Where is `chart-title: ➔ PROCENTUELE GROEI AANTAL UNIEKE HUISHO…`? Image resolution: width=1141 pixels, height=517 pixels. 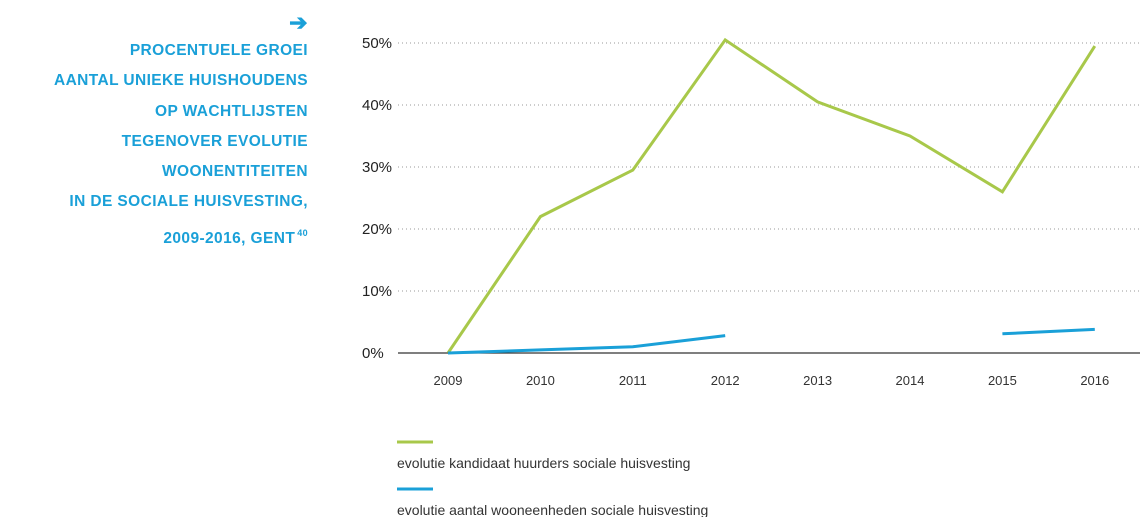 chart-title: ➔ PROCENTUELE GROEI AANTAL UNIEKE HUISHO… is located at coordinates (154, 132).